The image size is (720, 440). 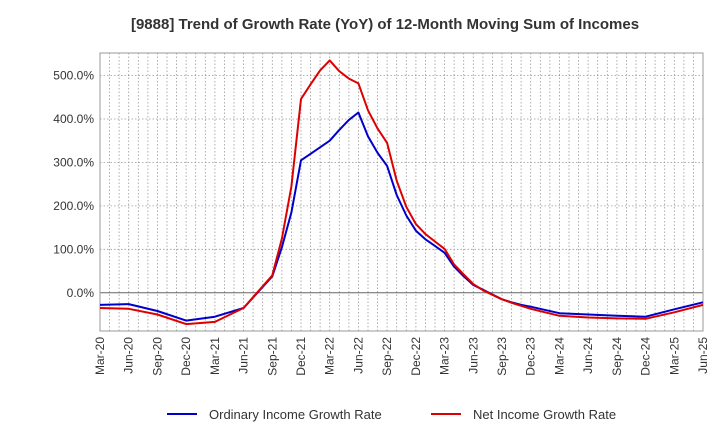 I want to click on y-tick-label: 500.0%, so click(x=73, y=76).